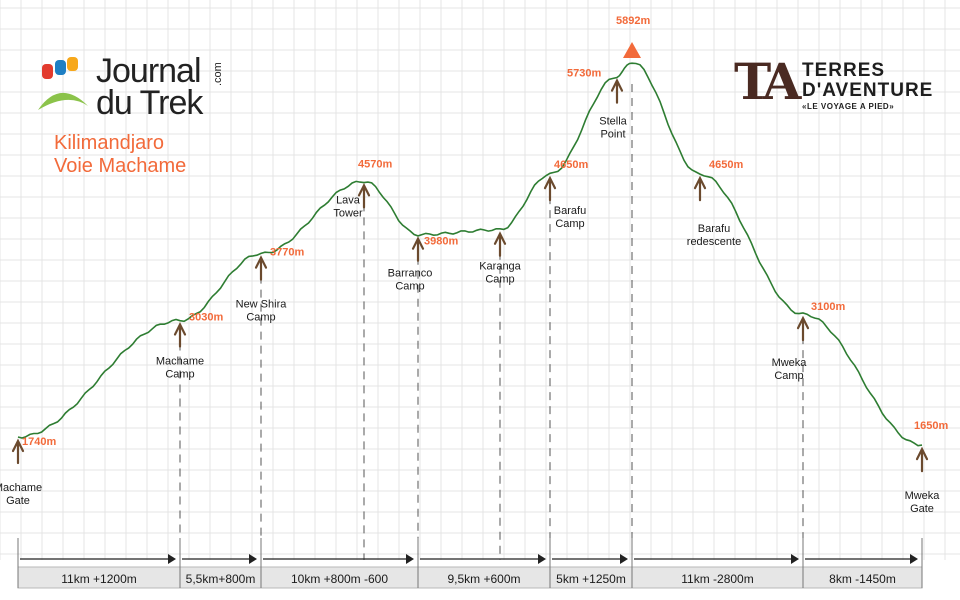  I want to click on altitude-label: 3770m, so click(287, 253).